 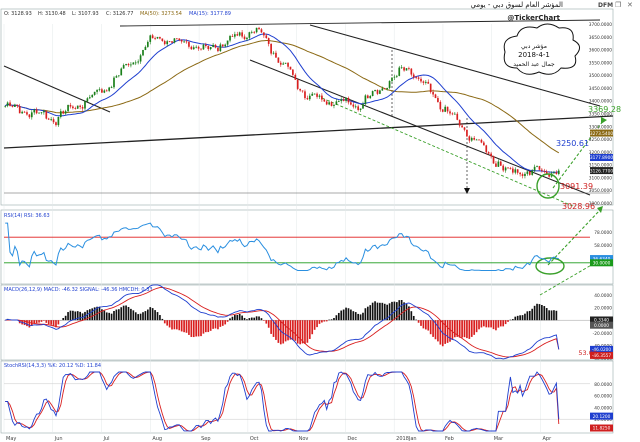 What do you see at coordinates (603, 408) in the screenshot?
I see `stoch-tick-label: 40.0000` at bounding box center [603, 408].